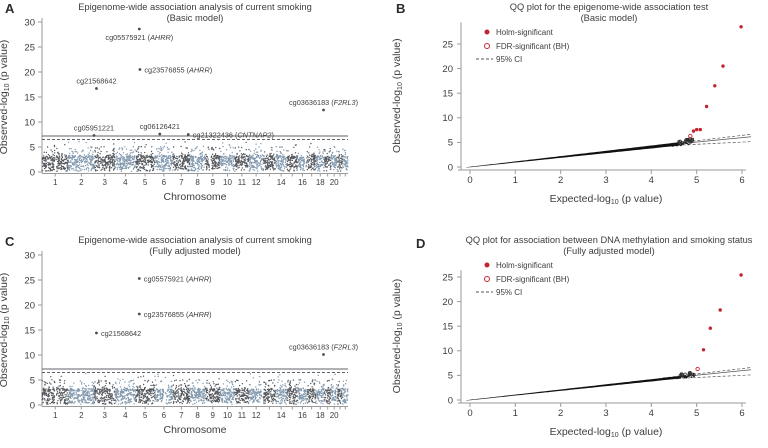 This screenshot has width=768, height=448. Describe the element at coordinates (105, 415) in the screenshot. I see `chromosome-tick-label: 3` at that location.